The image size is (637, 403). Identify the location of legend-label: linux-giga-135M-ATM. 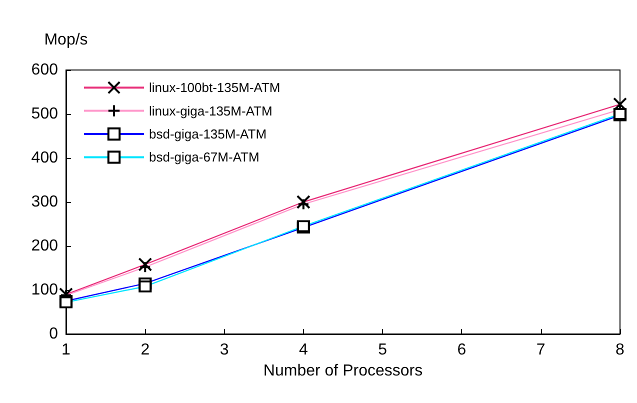
(210, 110).